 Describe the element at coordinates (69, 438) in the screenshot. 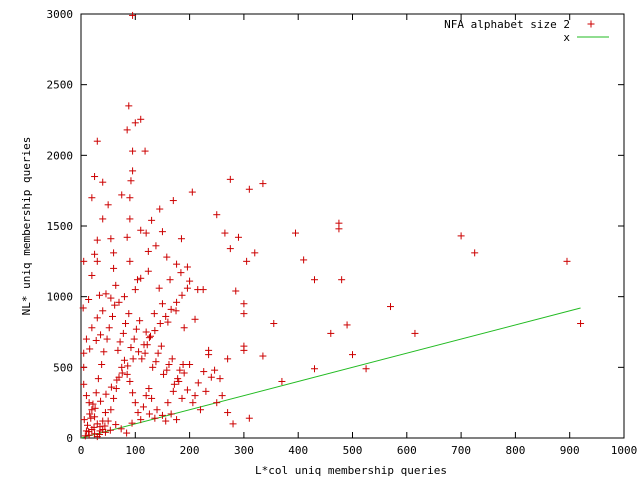

I see `y-tick-label: 0` at that location.